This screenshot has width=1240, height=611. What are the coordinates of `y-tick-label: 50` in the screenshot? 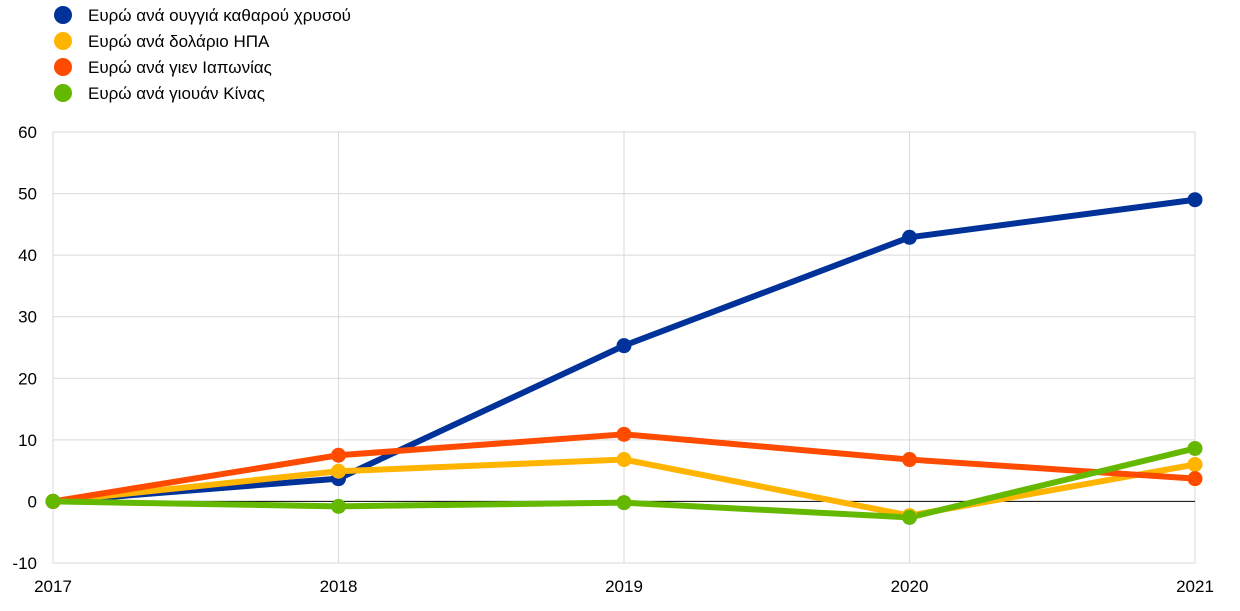 It's located at (27, 194).